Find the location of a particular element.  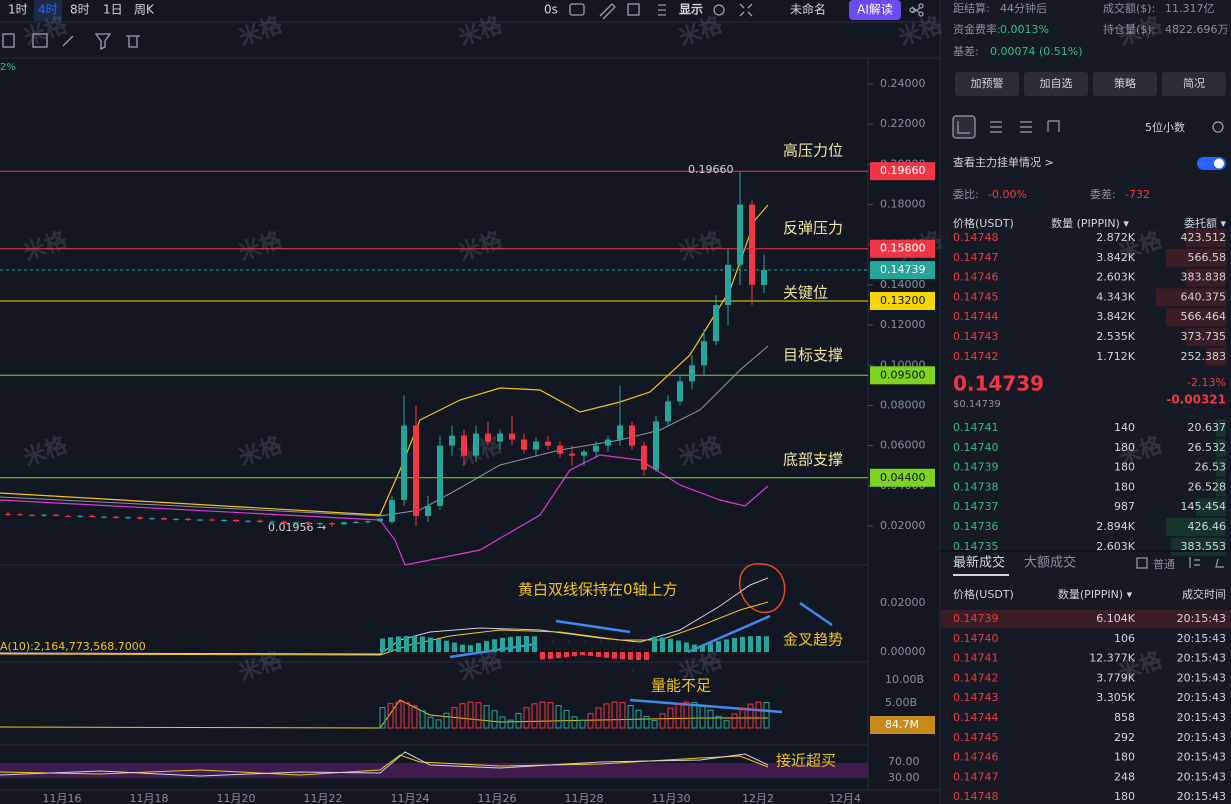

level-tag-label: 0.04400 is located at coordinates (903, 477).